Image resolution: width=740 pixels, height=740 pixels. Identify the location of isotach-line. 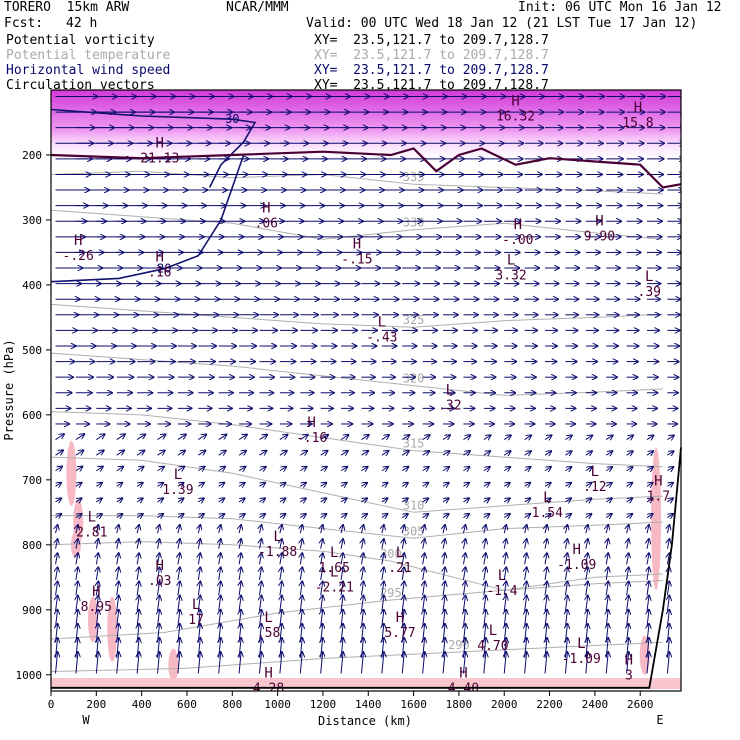
(148, 218).